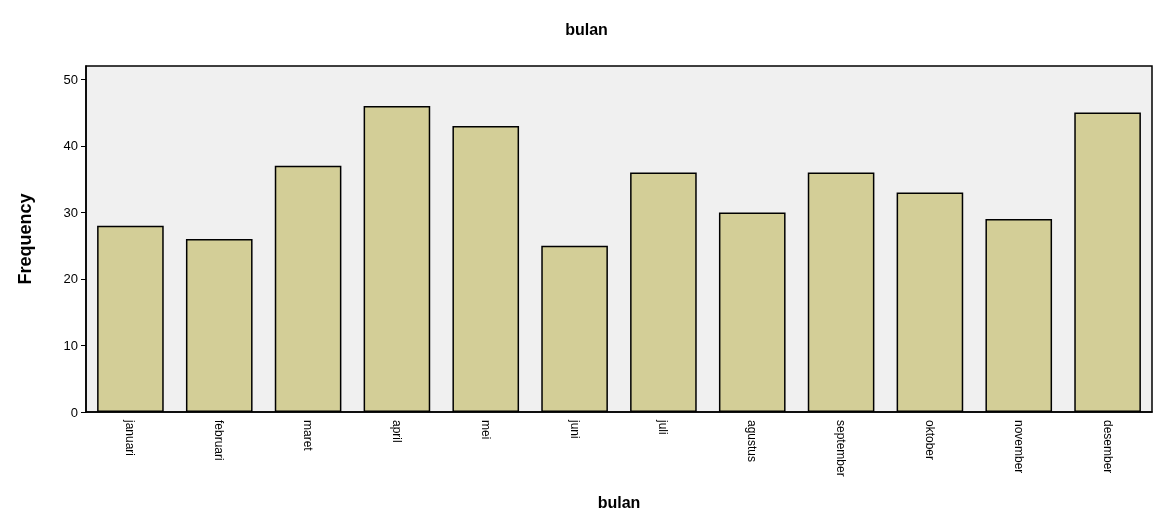  What do you see at coordinates (219, 440) in the screenshot?
I see `x-tick-label: februari` at bounding box center [219, 440].